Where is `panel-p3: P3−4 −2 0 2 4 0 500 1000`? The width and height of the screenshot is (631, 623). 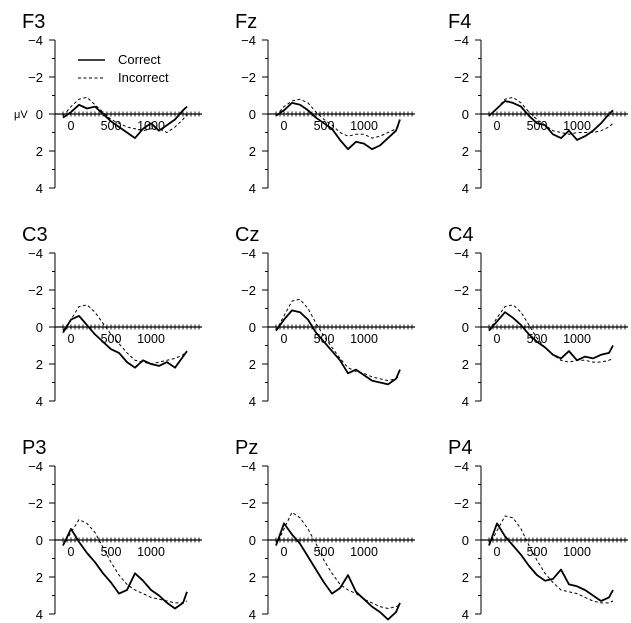
panel-p3: P3−4 −2 0 2 4 0 500 1000 is located at coordinates (112, 529).